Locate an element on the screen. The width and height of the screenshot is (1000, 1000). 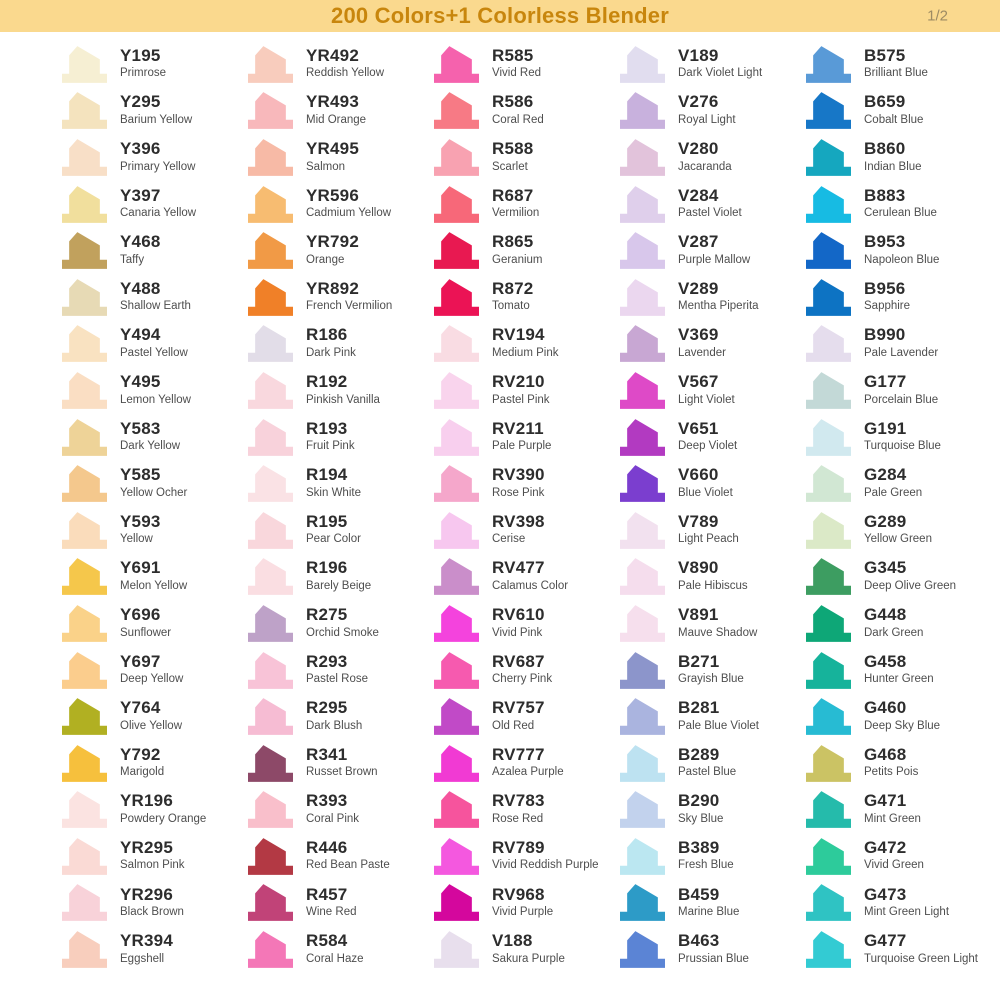
color-code: B956 is located at coordinates (885, 288).